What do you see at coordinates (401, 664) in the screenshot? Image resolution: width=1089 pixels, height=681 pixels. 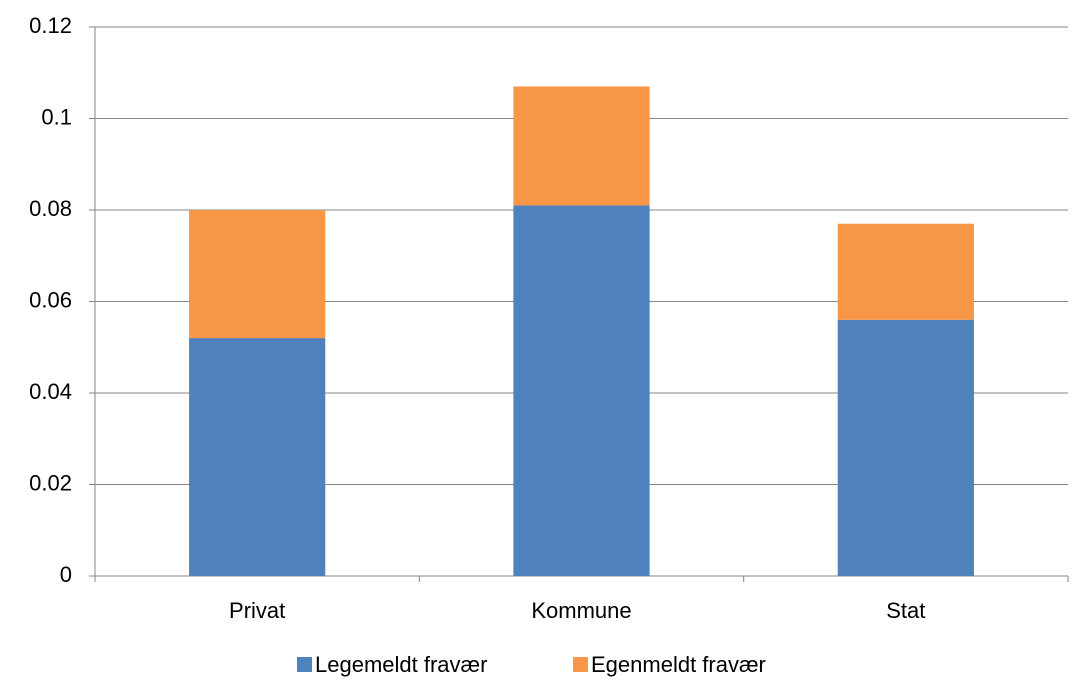 I see `legend-label: Legemeldt fravær` at bounding box center [401, 664].